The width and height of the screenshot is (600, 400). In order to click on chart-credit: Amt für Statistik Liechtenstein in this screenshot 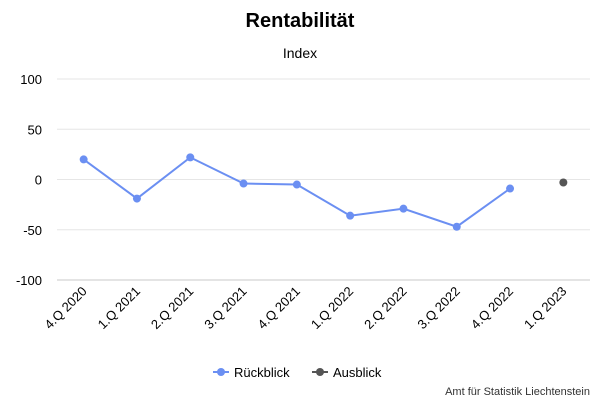, I will do `click(517, 392)`.